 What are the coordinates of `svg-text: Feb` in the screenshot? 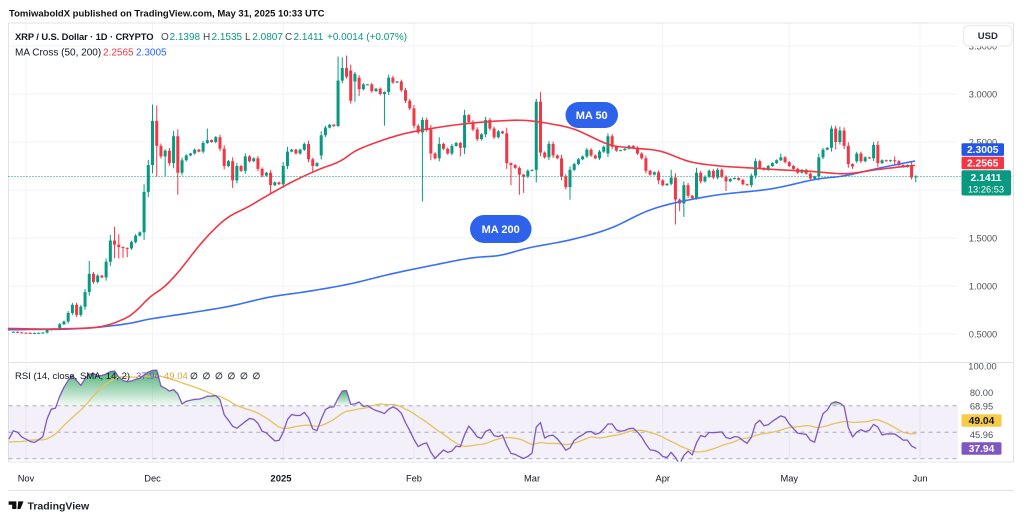 It's located at (414, 478).